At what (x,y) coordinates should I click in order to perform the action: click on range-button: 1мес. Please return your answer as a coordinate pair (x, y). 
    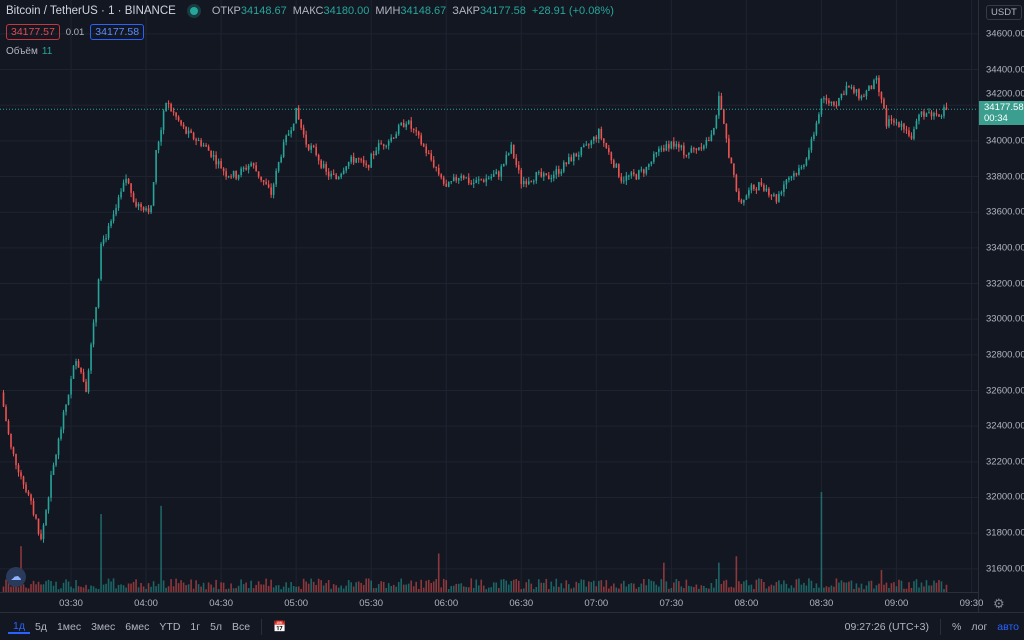
    Looking at the image, I should click on (69, 626).